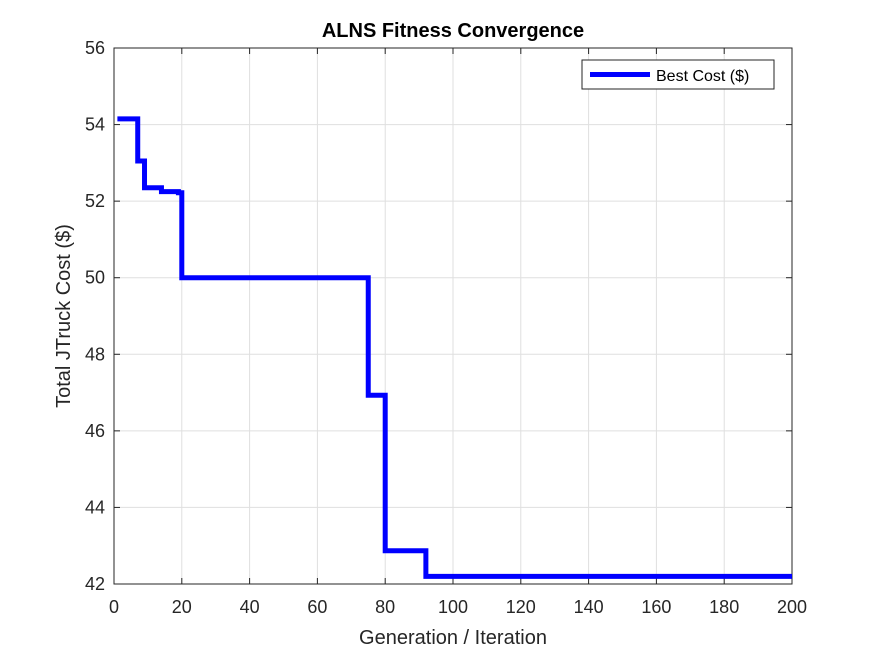 The image size is (875, 661). Describe the element at coordinates (95, 354) in the screenshot. I see `y-tick-label: 48` at that location.